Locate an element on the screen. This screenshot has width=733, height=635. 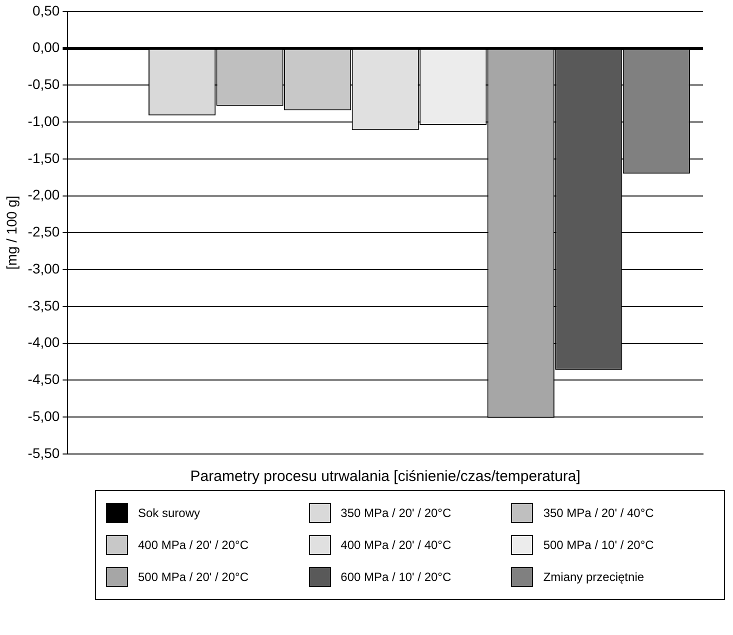
y-tick-label: -2,00 is located at coordinates (44, 194).